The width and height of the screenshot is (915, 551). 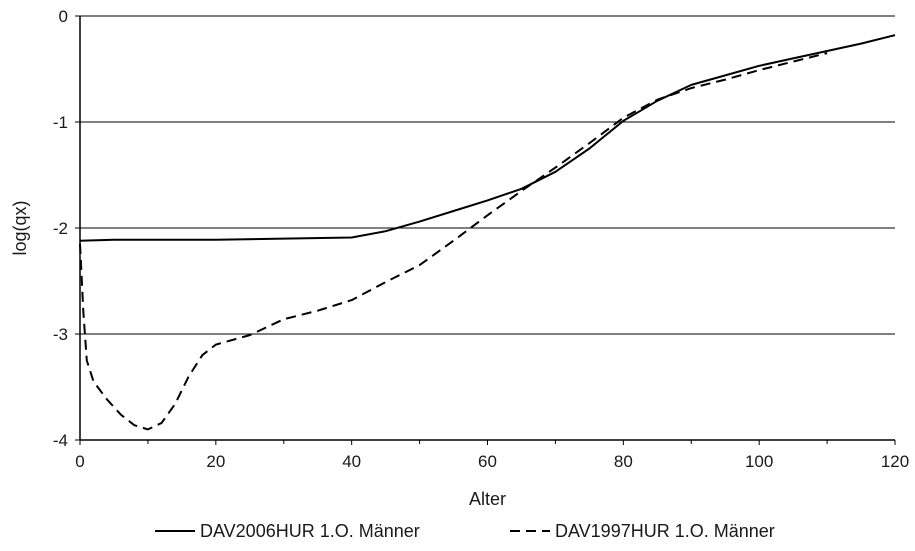 I want to click on y-tick-label: -2, so click(x=60, y=228).